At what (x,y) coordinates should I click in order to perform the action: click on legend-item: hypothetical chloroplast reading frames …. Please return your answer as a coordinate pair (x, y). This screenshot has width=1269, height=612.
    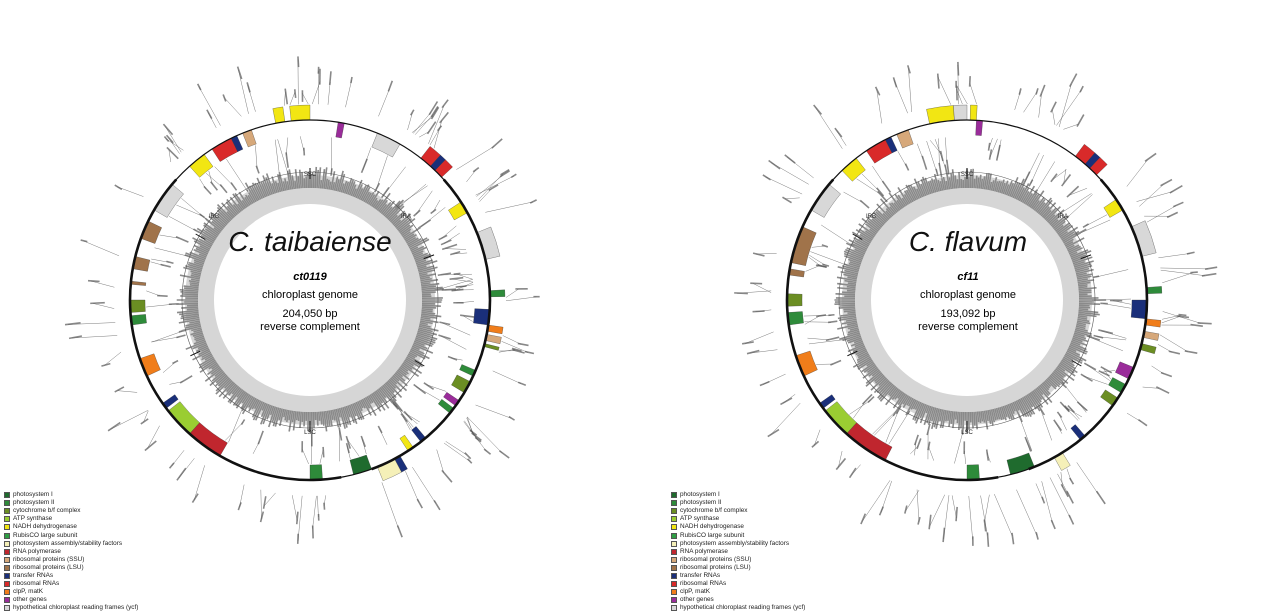
    Looking at the image, I should click on (738, 608).